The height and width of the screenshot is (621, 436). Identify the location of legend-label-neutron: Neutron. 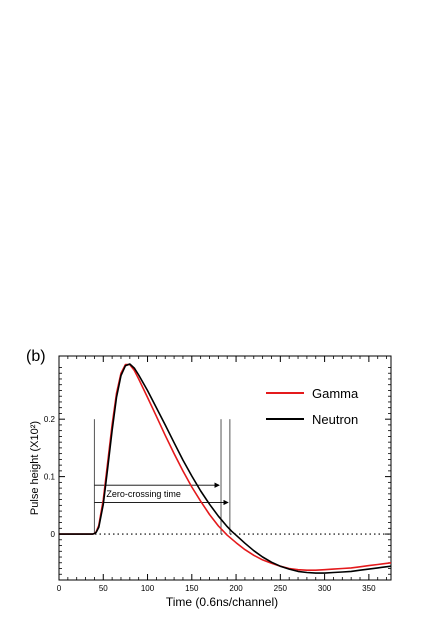
(335, 419).